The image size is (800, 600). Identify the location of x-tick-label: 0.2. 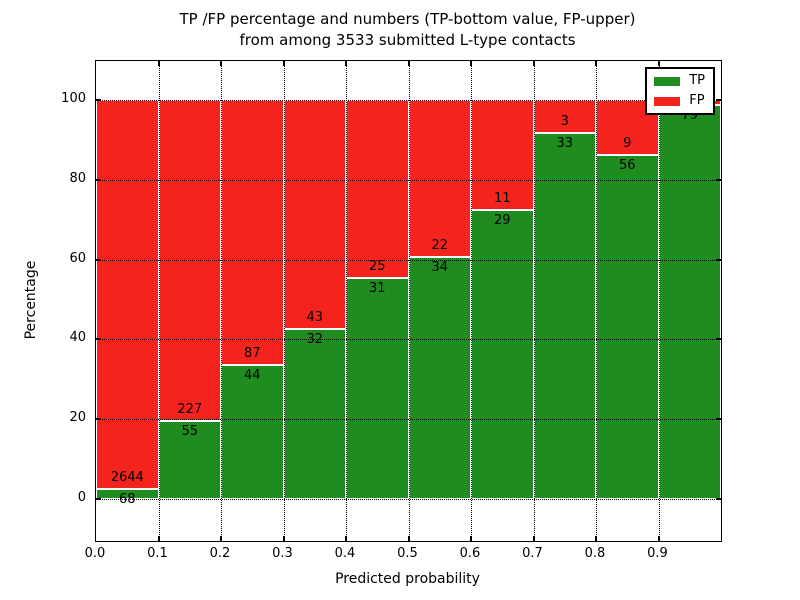
(220, 553).